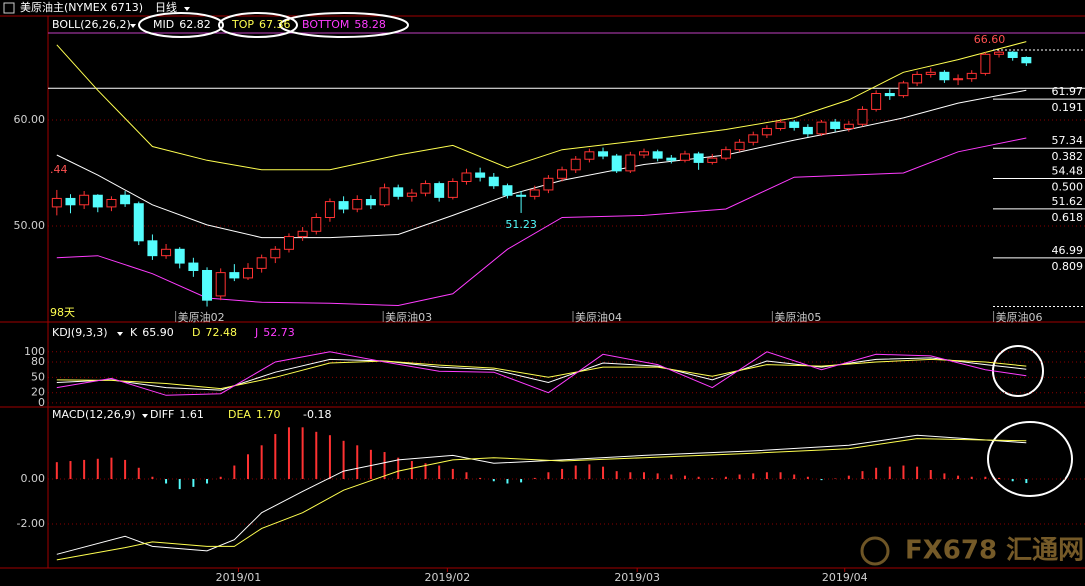 The height and width of the screenshot is (586, 1085). Describe the element at coordinates (9, 8) in the screenshot. I see `menu-icon` at that location.